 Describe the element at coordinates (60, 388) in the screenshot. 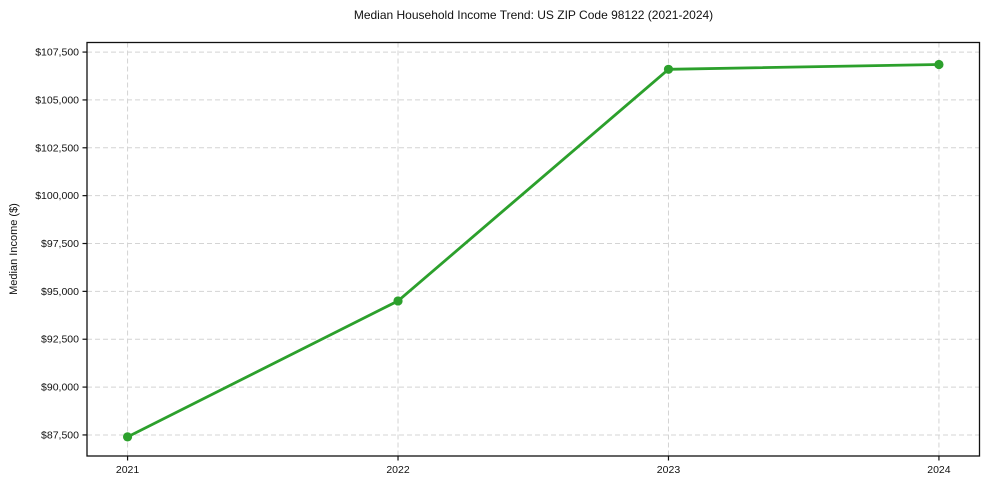

I see `y-tick-label: $90,000` at that location.